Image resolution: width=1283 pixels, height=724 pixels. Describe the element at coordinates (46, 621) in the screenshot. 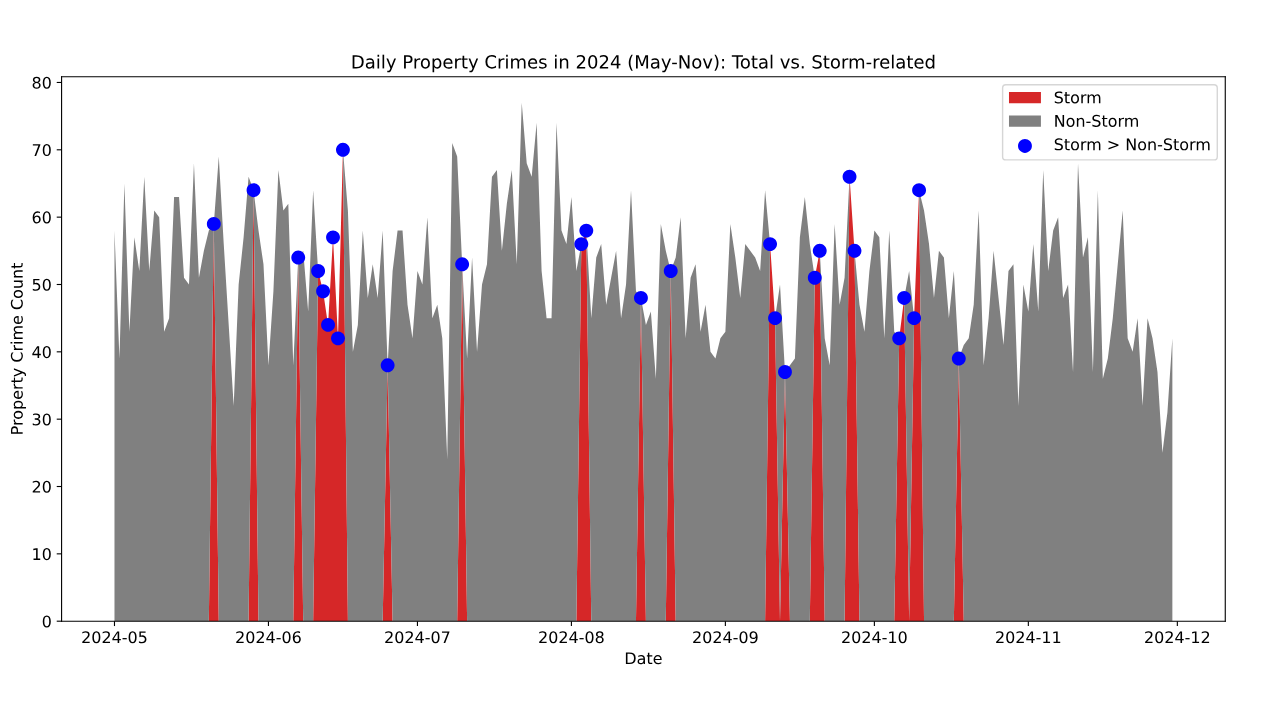

I see `y-tick-label: 0` at that location.